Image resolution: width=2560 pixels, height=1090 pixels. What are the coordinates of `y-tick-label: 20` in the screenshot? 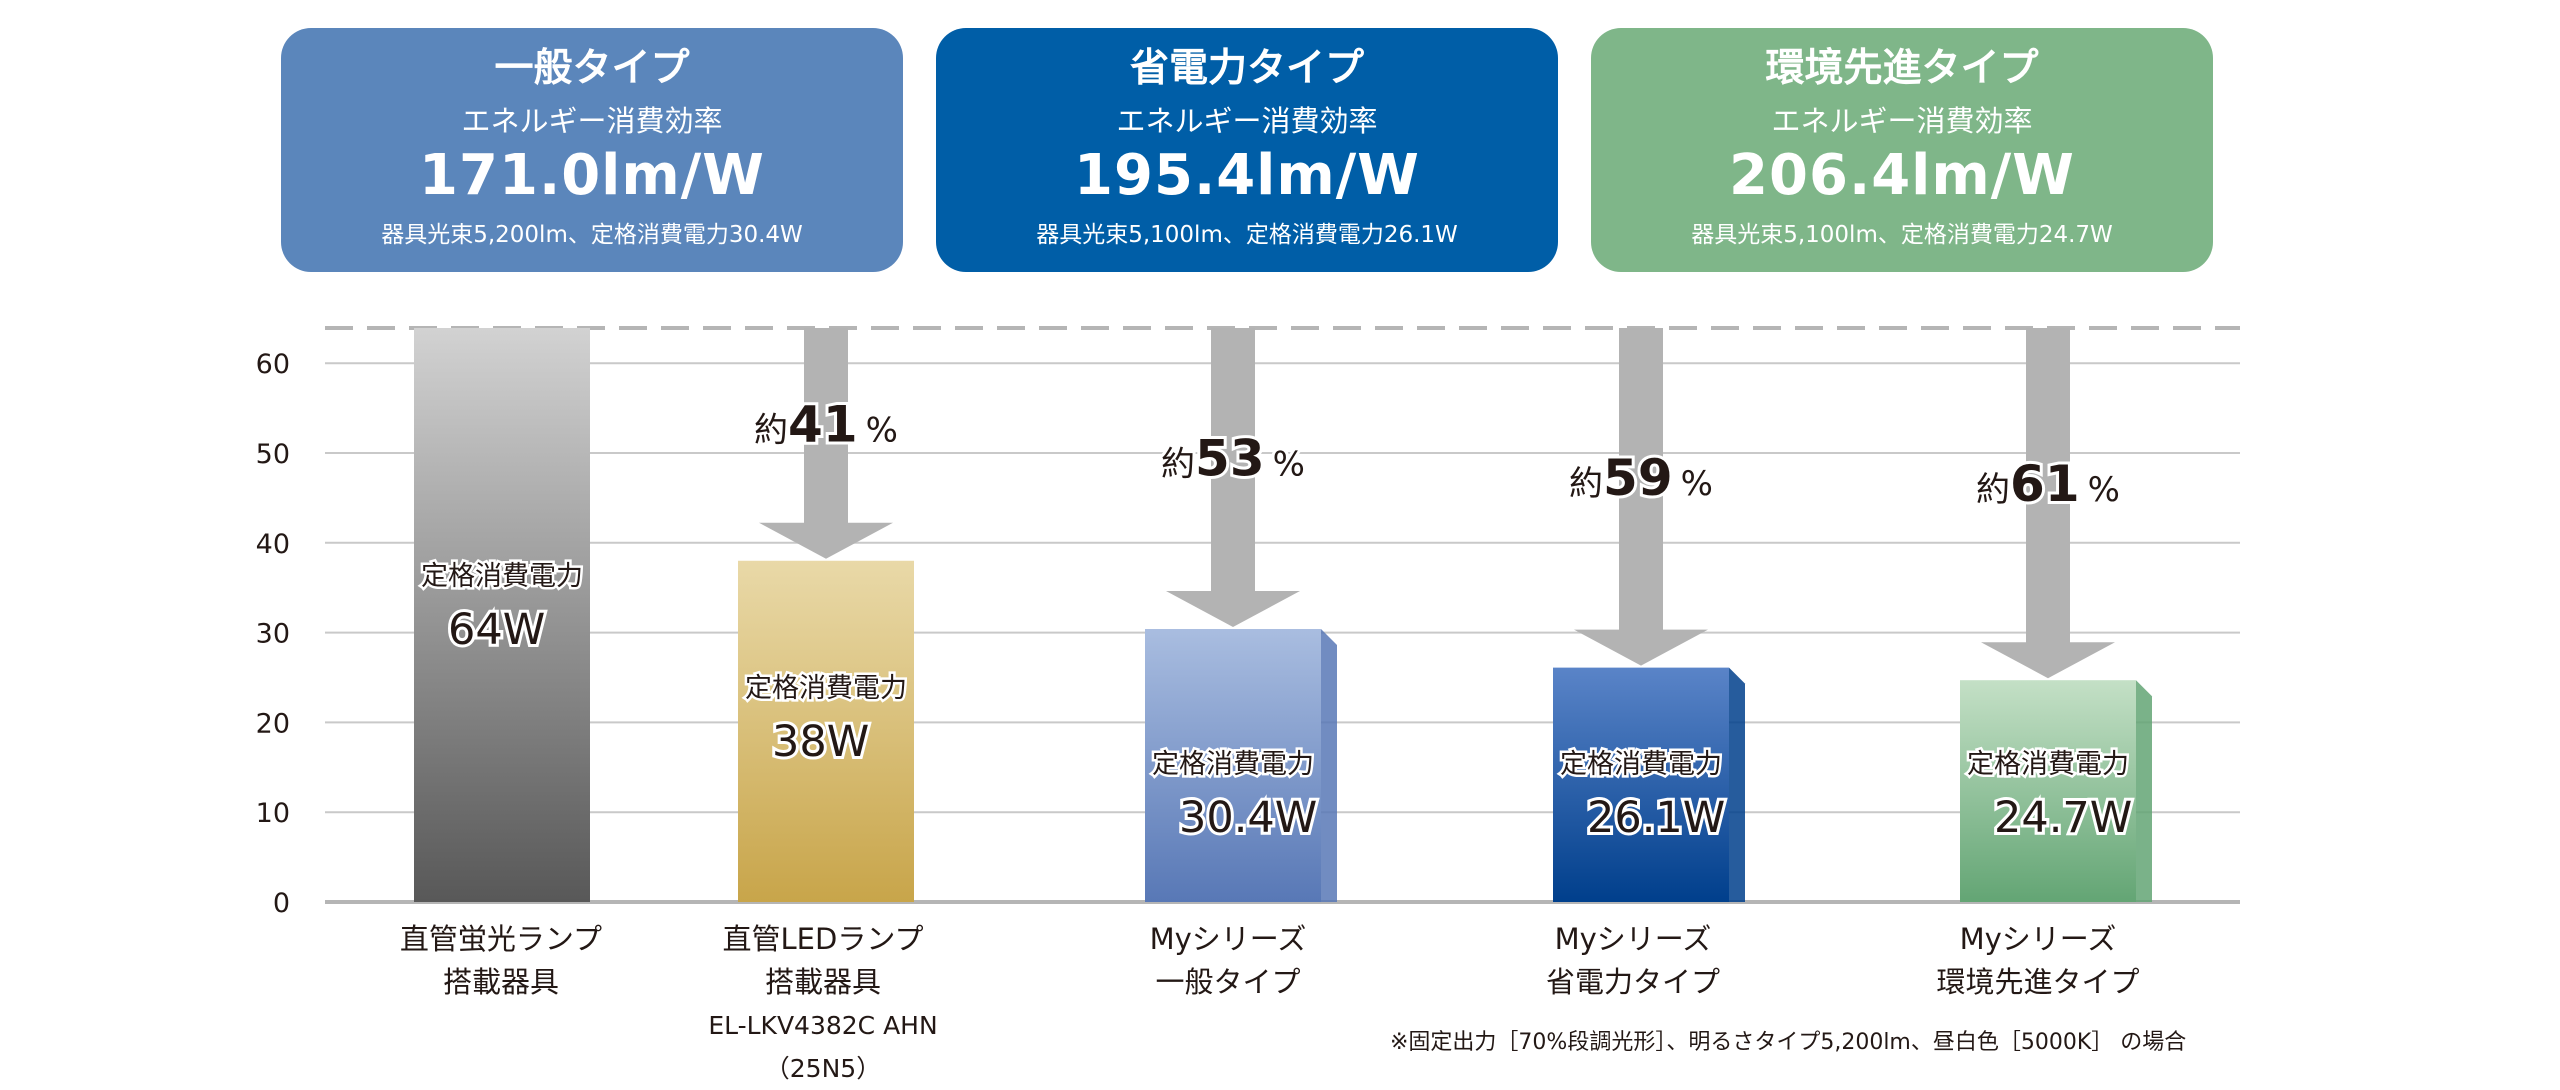 It's located at (273, 723).